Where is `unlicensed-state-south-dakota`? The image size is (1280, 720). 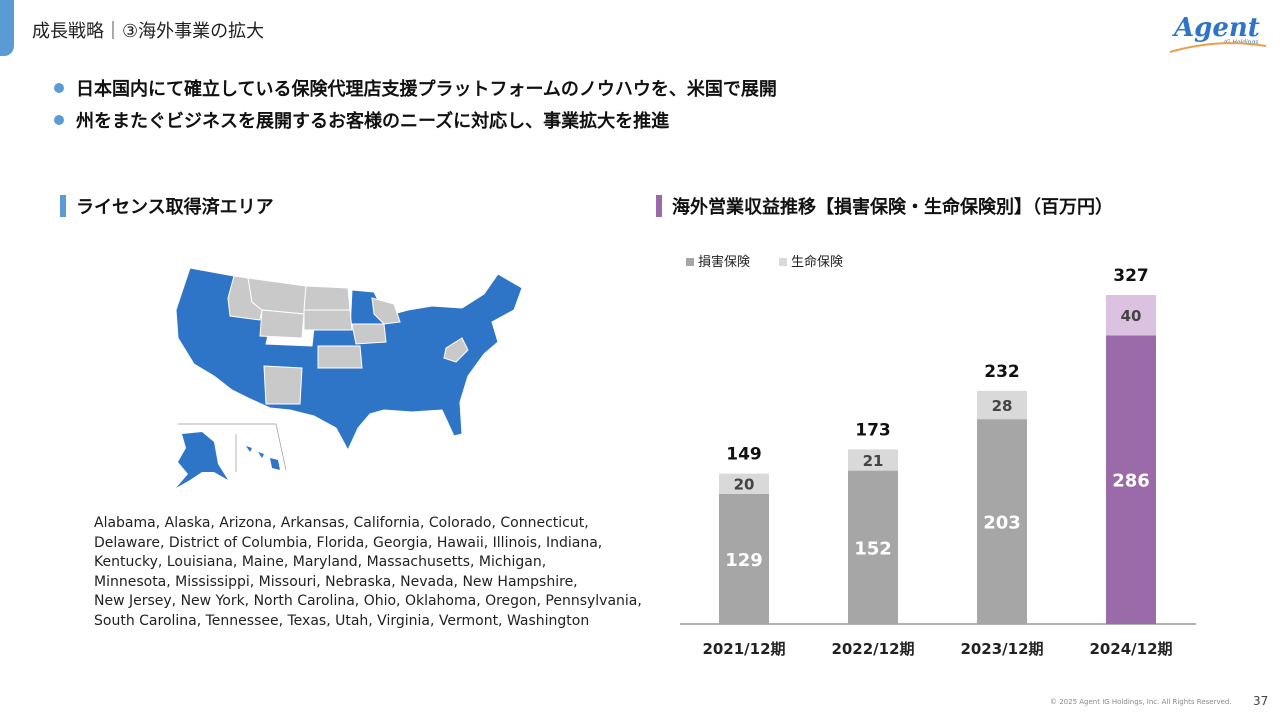
unlicensed-state-south-dakota is located at coordinates (328, 320).